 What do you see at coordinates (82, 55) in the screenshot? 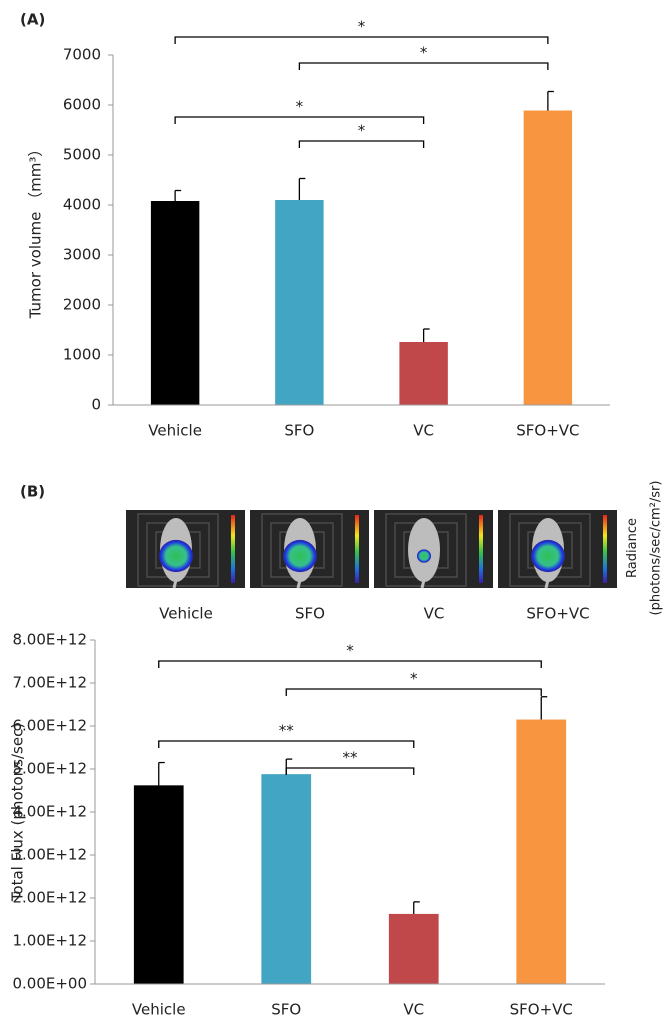
I see `y-tick-label: 7000` at bounding box center [82, 55].